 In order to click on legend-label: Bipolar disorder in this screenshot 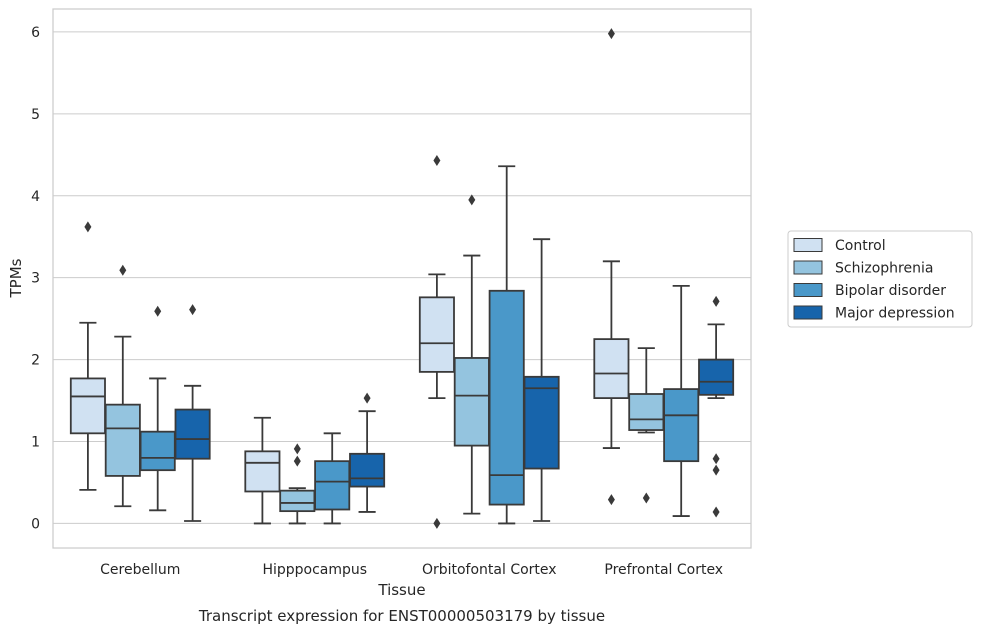, I will do `click(890, 291)`.